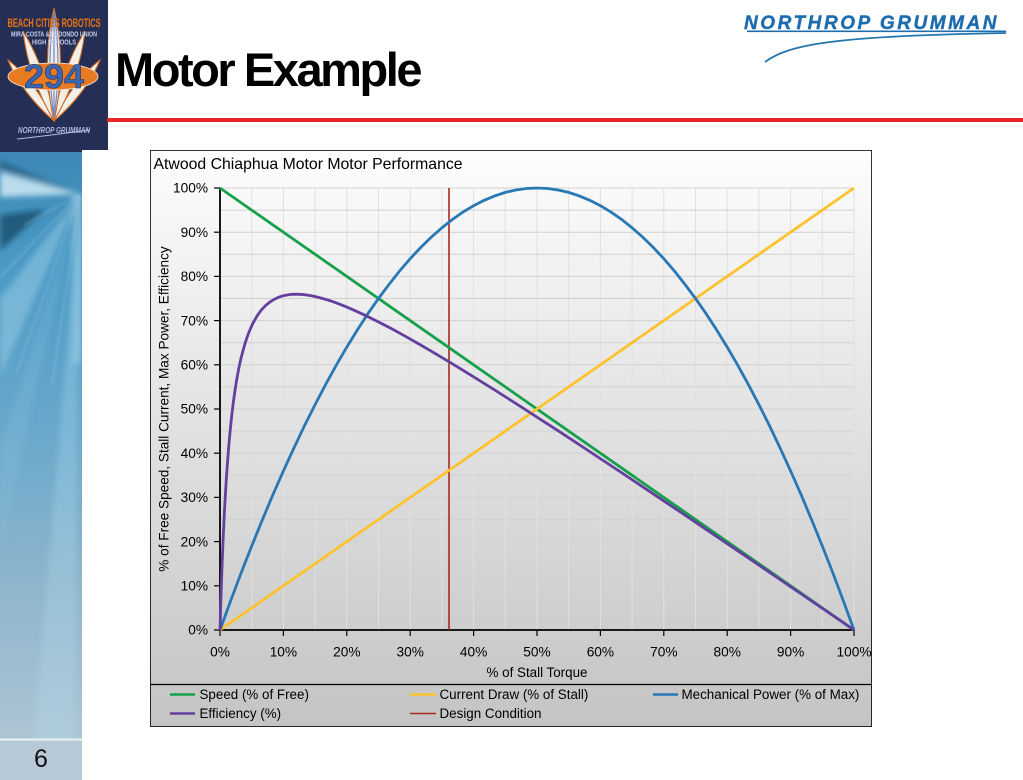 The image size is (1023, 780). I want to click on svg-text: Speed (% of Free), so click(254, 694).